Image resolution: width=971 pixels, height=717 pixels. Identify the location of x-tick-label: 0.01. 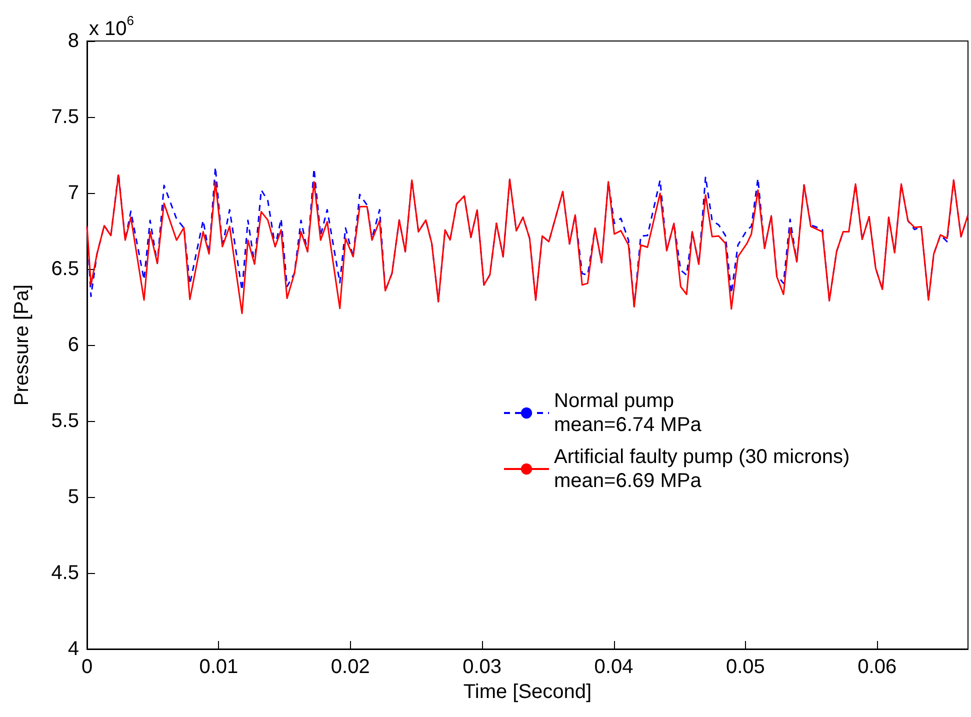
(218, 667).